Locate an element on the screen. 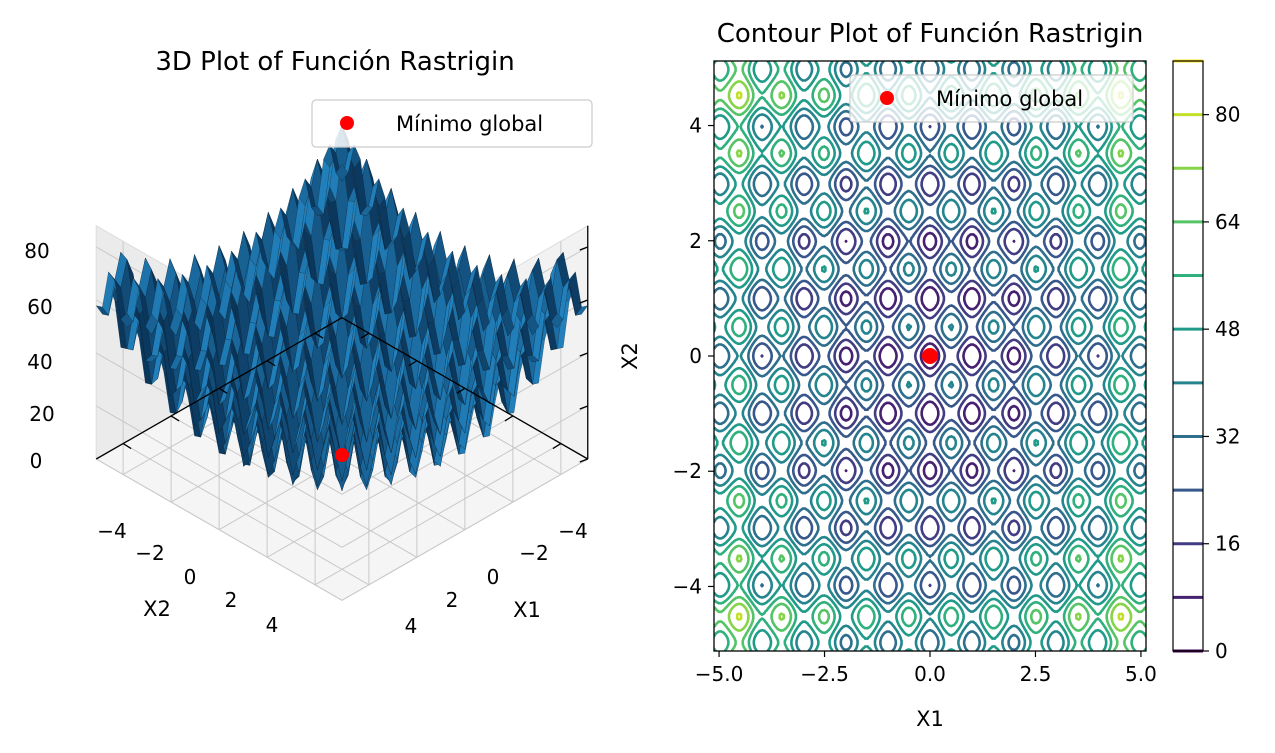 The image size is (1275, 753). x2-tick: 0 is located at coordinates (190, 577).